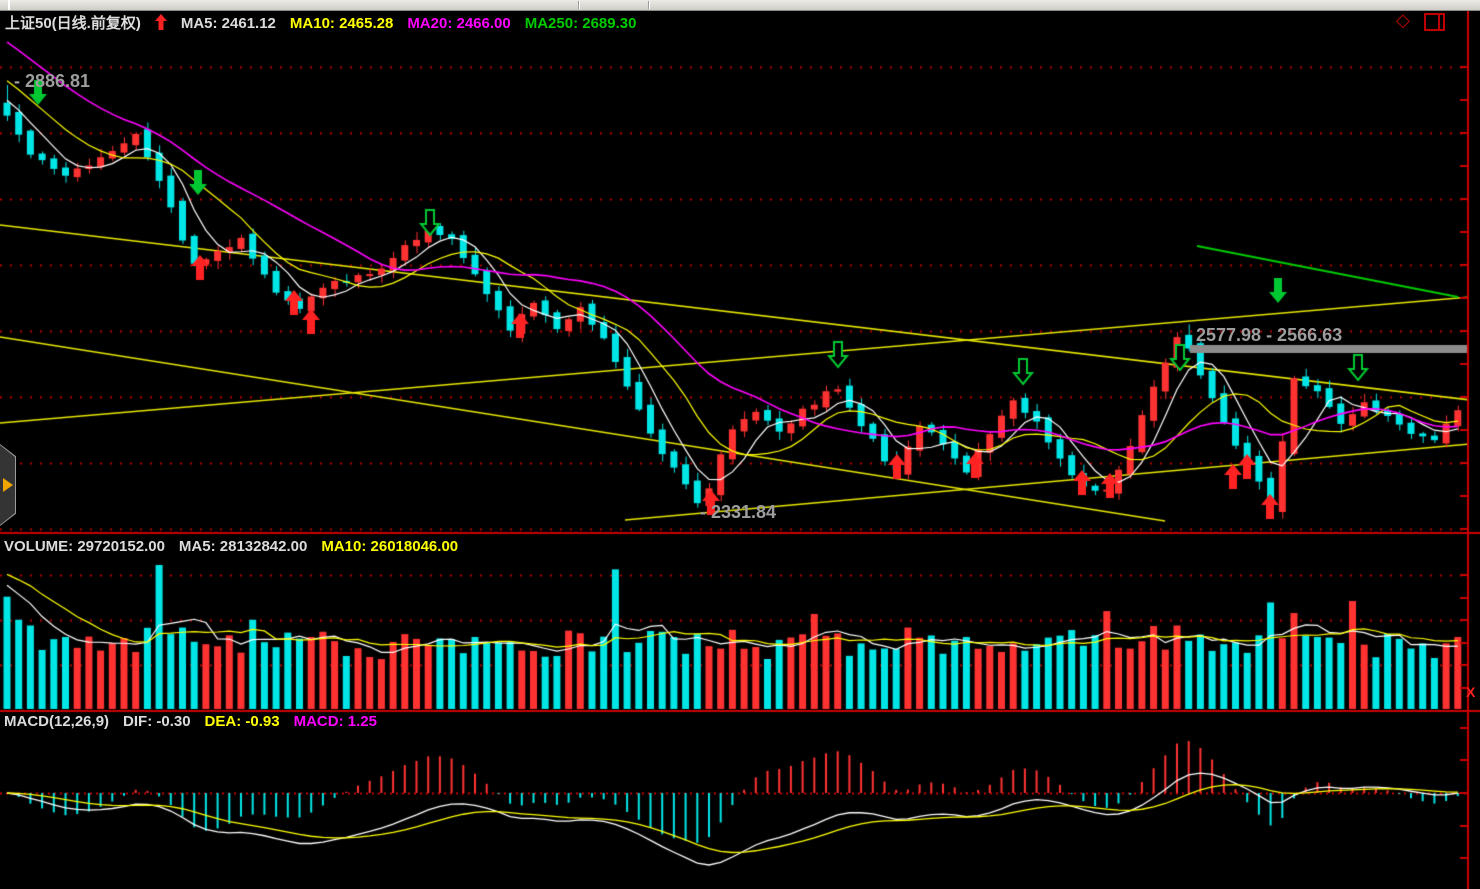  I want to click on dif-label: DIF: -0.30, so click(157, 721).